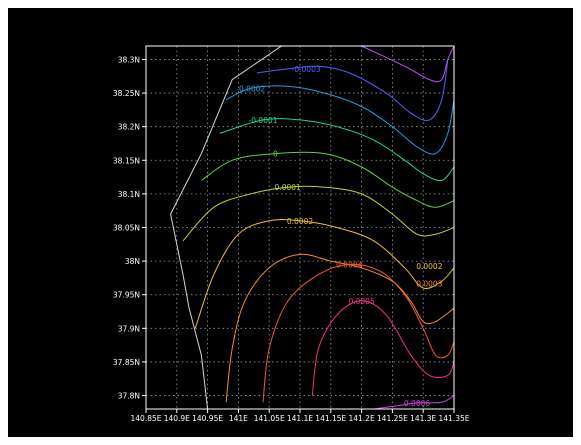 The image size is (581, 445). I want to click on contour-label: 0.0001, so click(288, 187).